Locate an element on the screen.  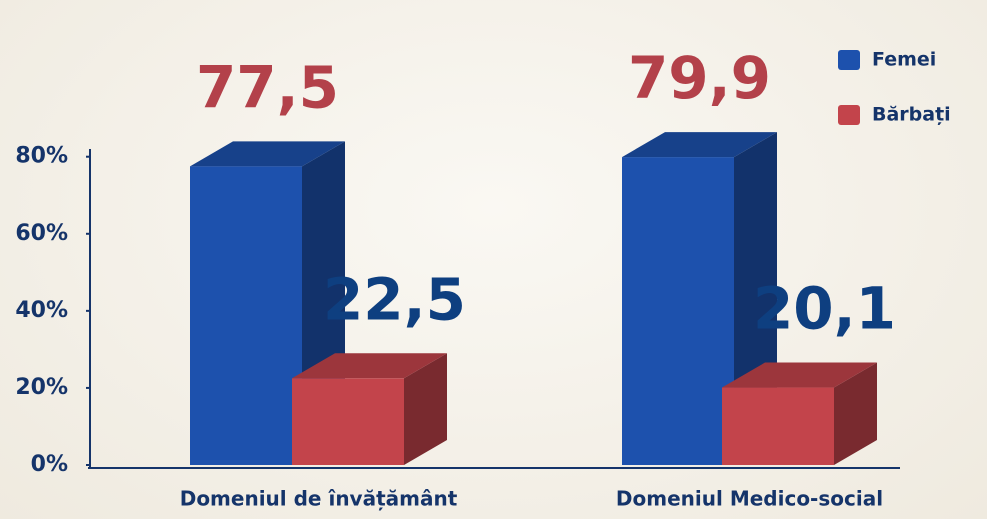
y-tick-label: 20% is located at coordinates (41, 387).